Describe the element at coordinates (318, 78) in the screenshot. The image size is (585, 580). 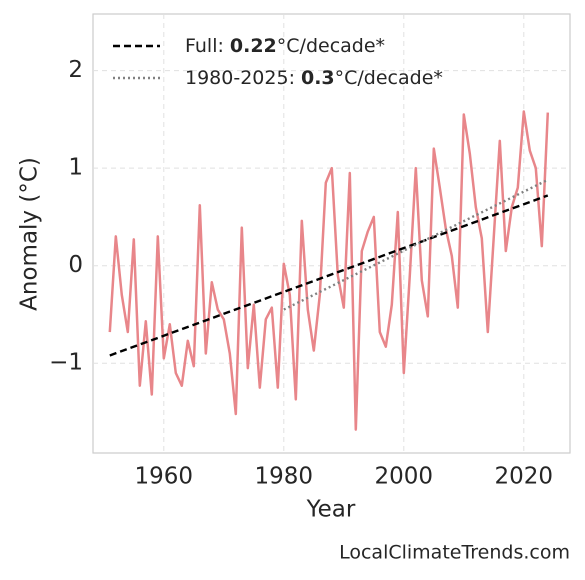
I see `legend-rate: 0.3` at that location.